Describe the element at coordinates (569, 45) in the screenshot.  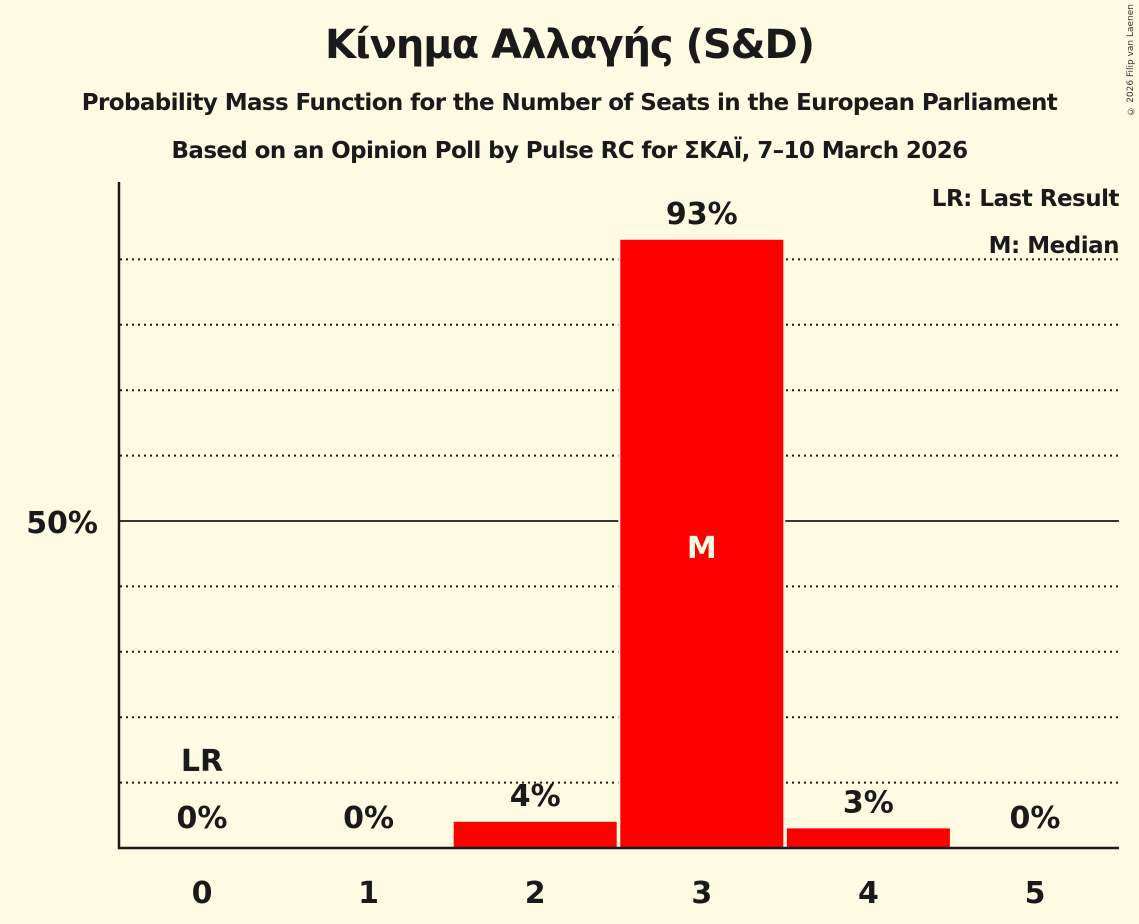
I see `chart-title: Κίνημα Αλλαγής (S&D)` at that location.